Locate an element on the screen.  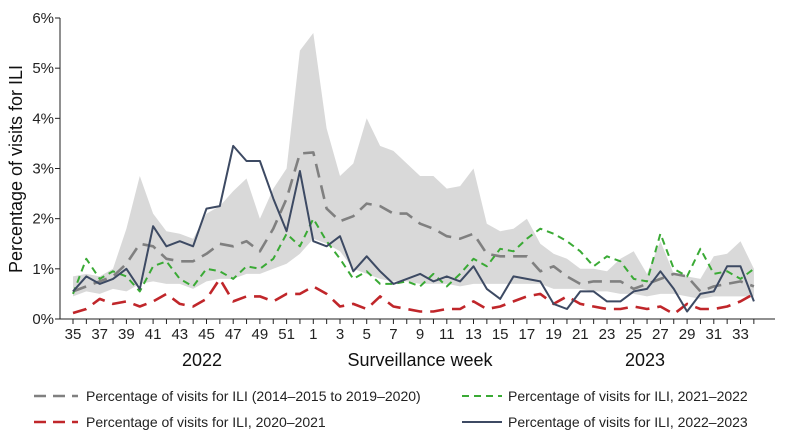
x-tick-label: 49 is located at coordinates (260, 334).